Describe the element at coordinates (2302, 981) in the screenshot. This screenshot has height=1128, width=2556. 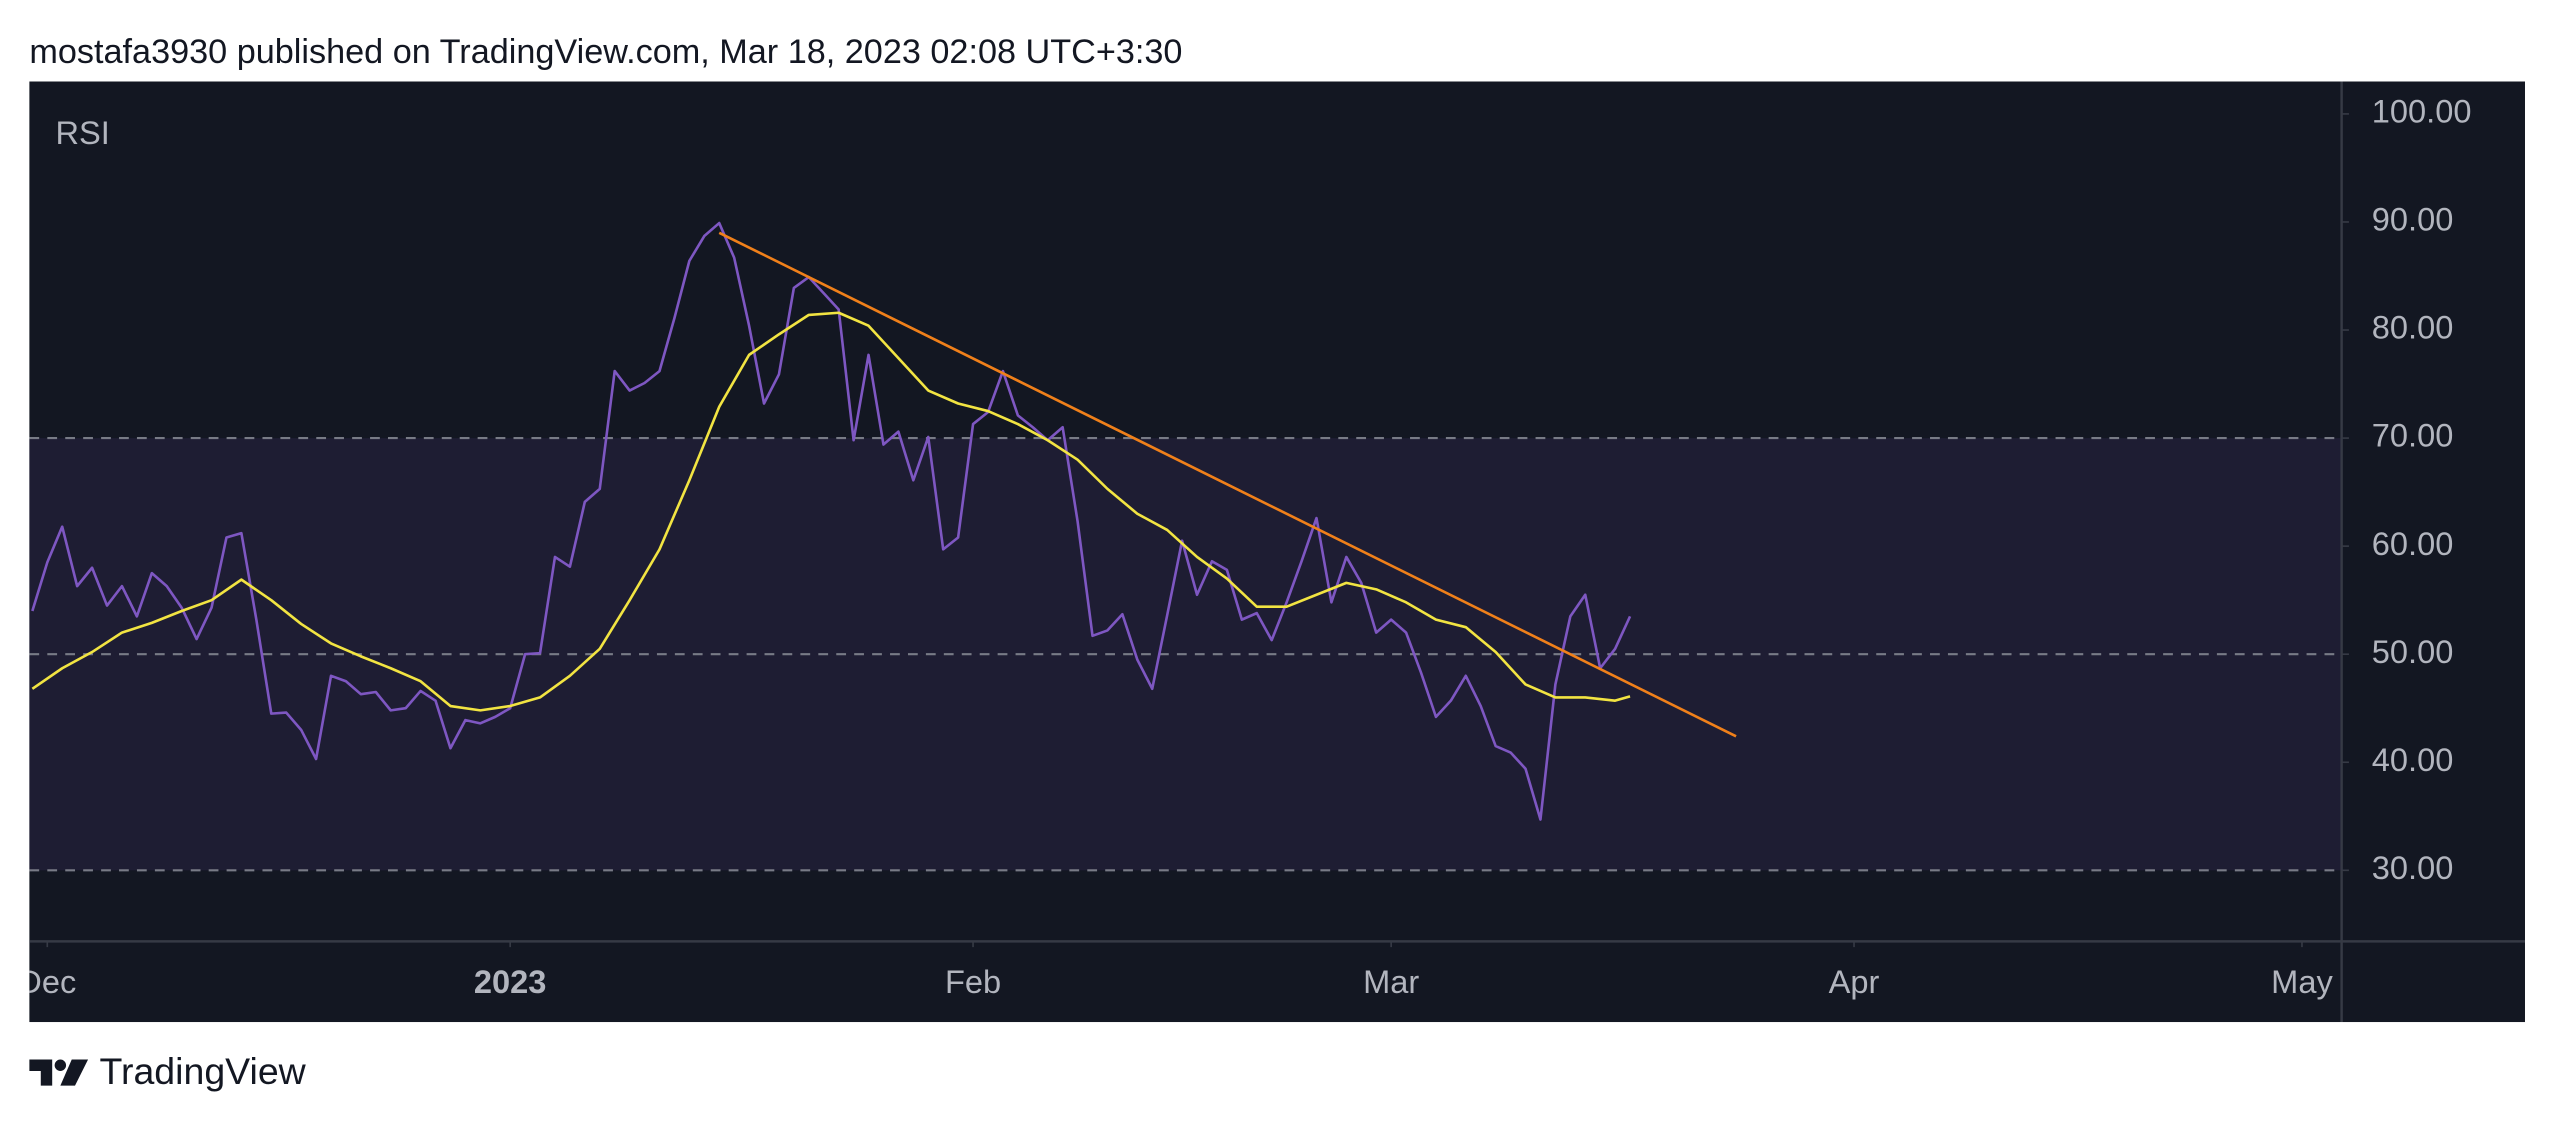
I see `x-tick-label: May` at that location.